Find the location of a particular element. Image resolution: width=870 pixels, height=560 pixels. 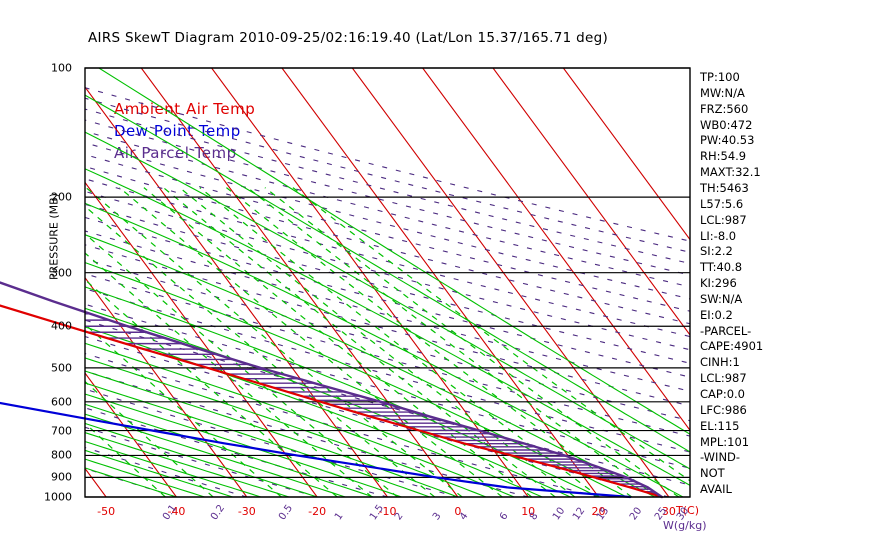

legend-dew-point-temp: Dew Point Temp is located at coordinates (177, 131).